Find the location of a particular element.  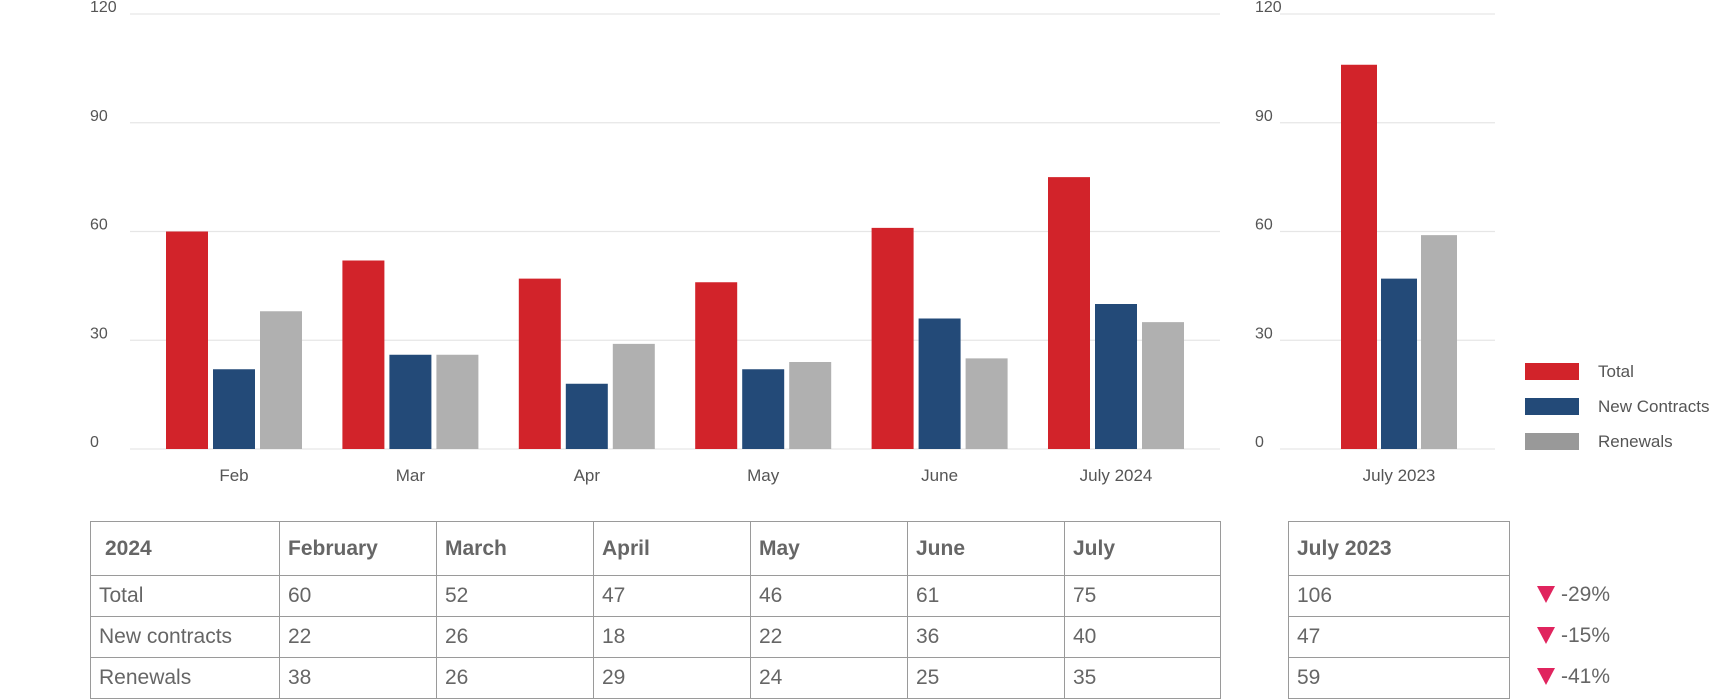

legend-swatch-new-contracts is located at coordinates (1552, 406).